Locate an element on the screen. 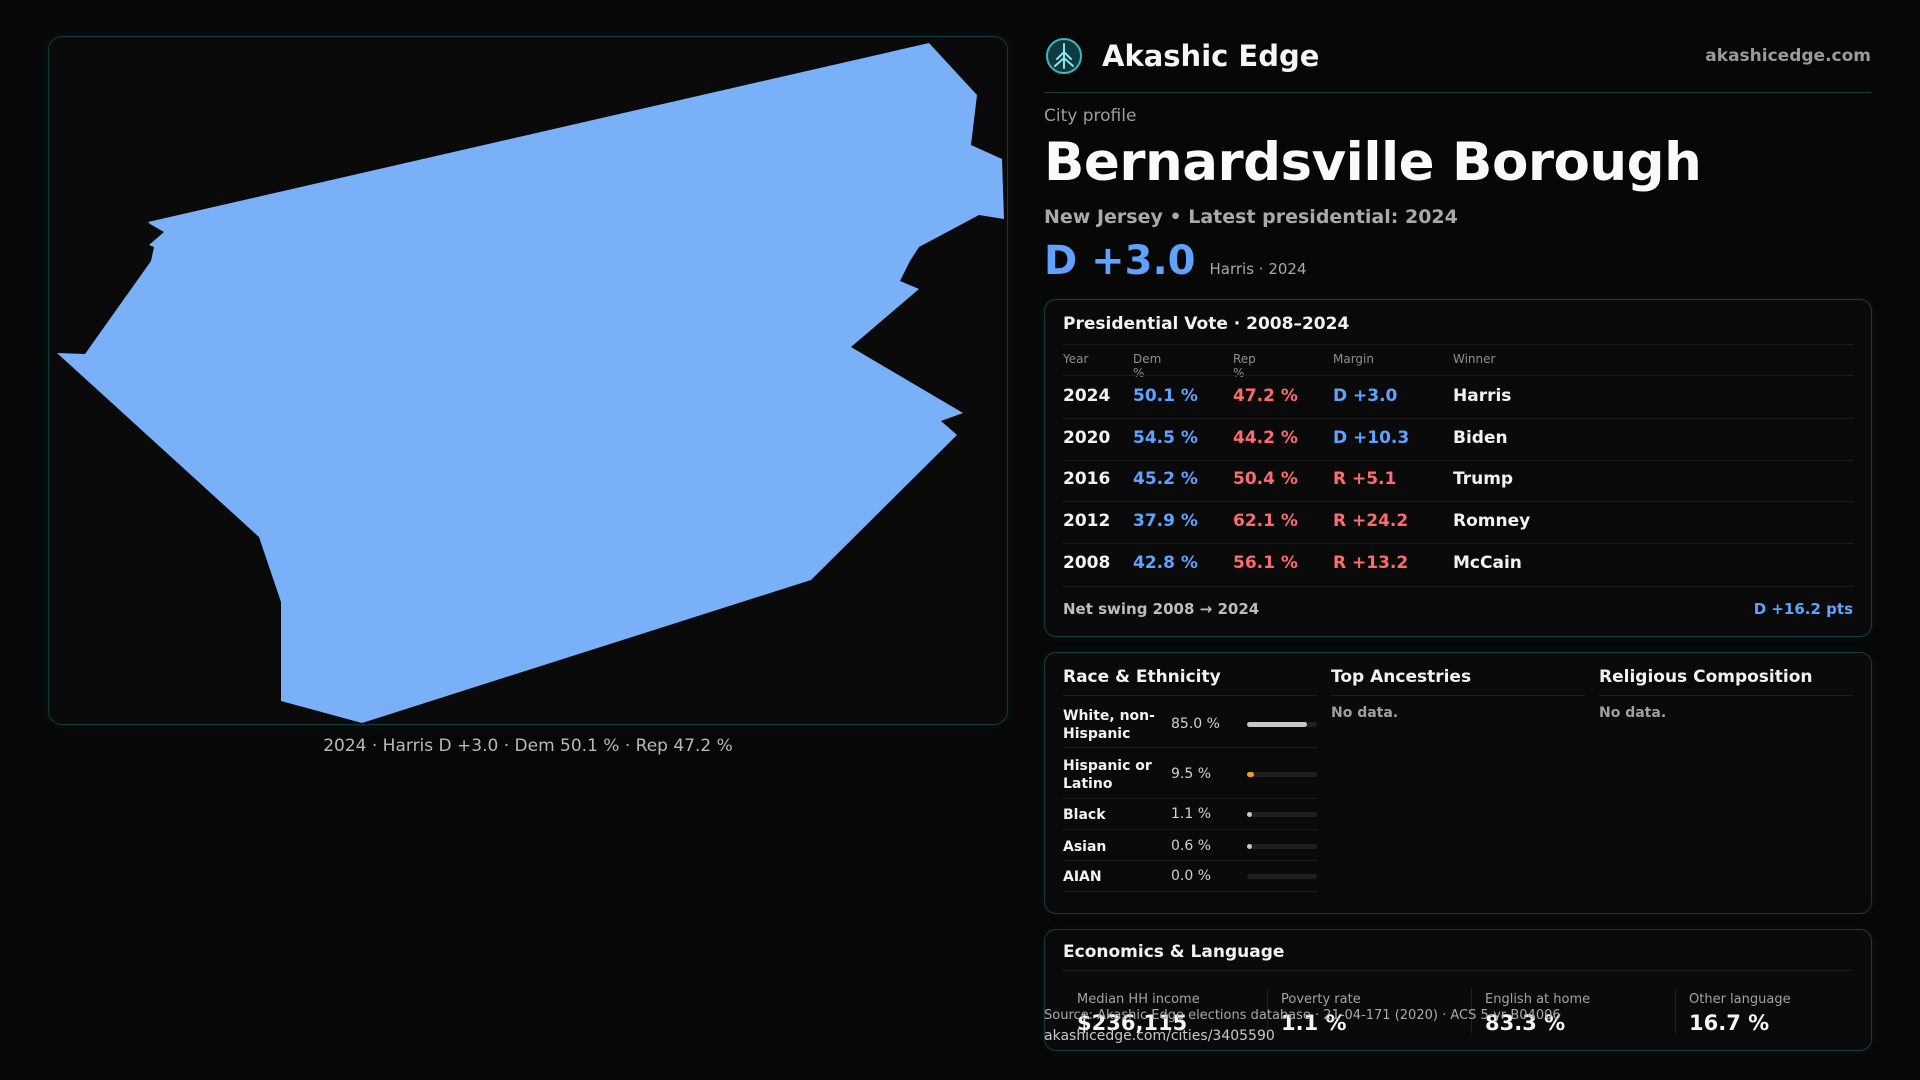  race-pct: 0.6 % is located at coordinates (1191, 846).